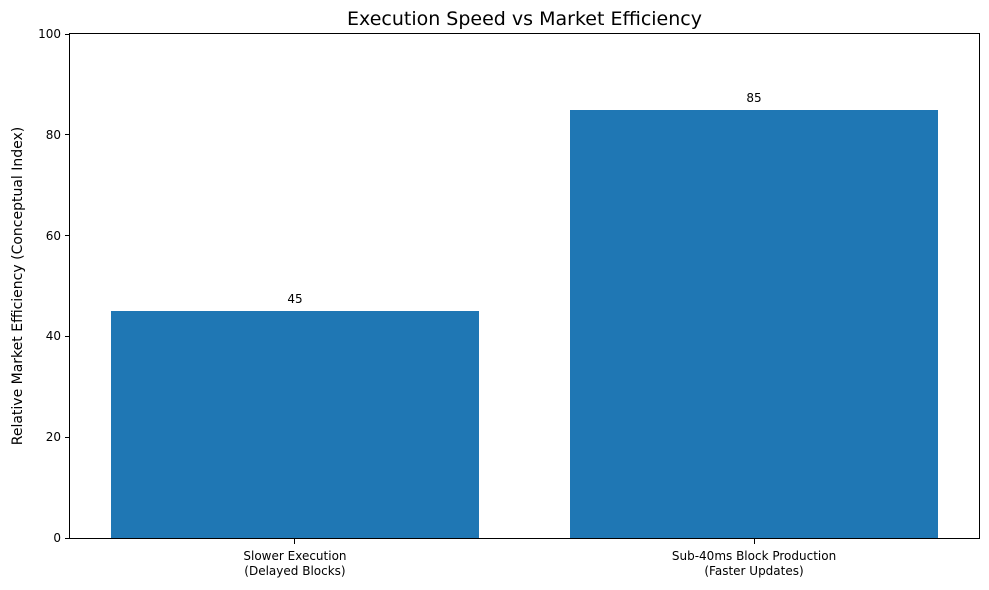 The width and height of the screenshot is (989, 590). What do you see at coordinates (53, 235) in the screenshot?
I see `y-tick-label: 60` at bounding box center [53, 235].